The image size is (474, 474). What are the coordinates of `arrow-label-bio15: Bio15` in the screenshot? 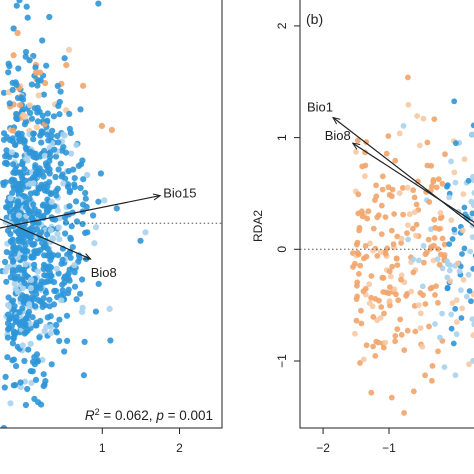 It's located at (179, 193).